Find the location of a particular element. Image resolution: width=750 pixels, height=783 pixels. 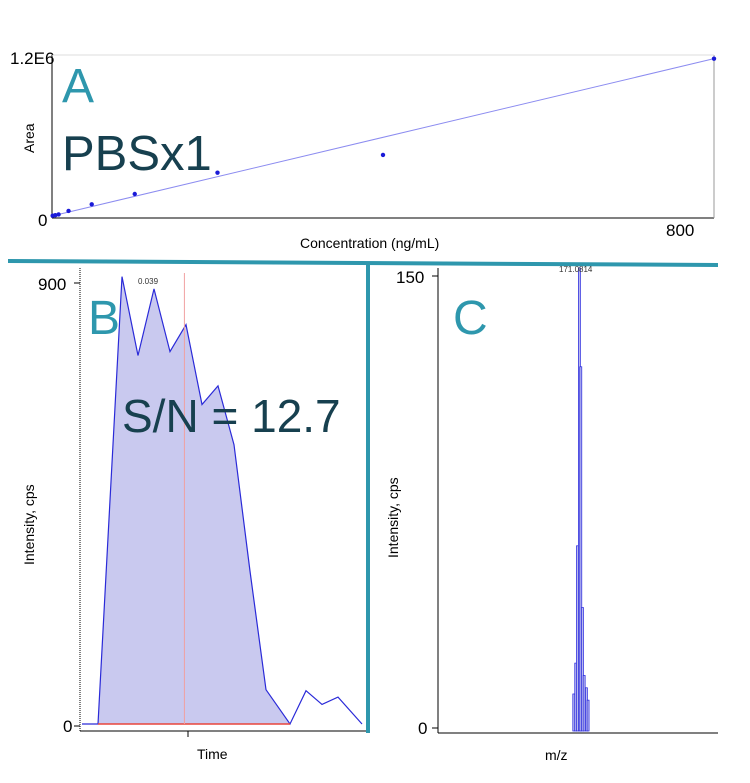

panel-c-spectrum is located at coordinates (581, 499).